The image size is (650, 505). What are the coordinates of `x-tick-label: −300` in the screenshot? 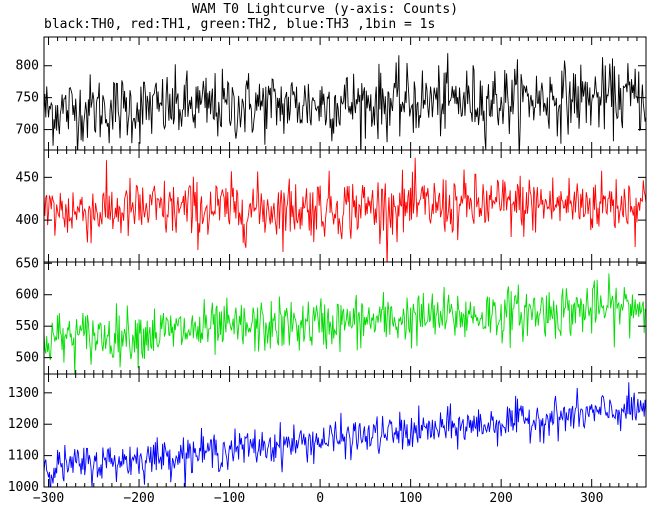 It's located at (48, 498).